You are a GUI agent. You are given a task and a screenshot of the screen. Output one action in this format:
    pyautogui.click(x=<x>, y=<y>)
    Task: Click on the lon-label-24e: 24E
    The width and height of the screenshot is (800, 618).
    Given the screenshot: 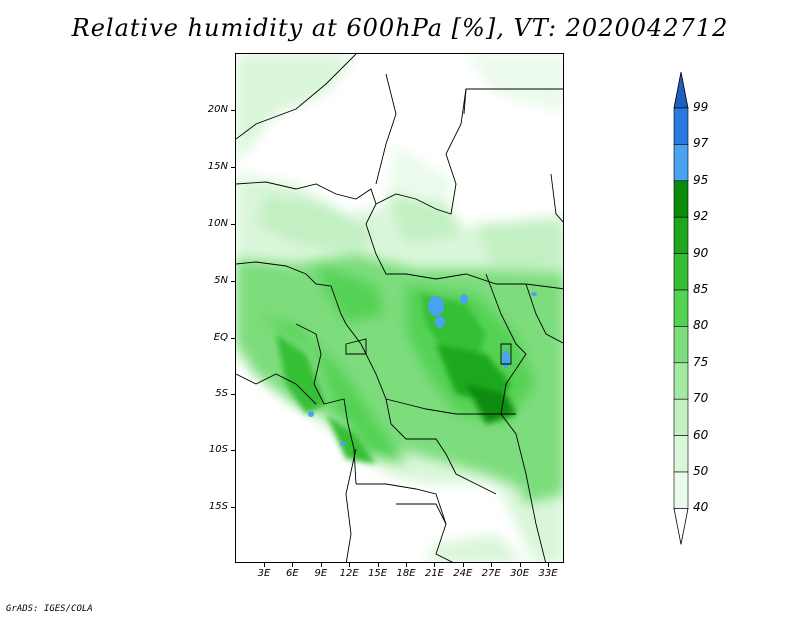 What is the action you would take?
    pyautogui.click(x=463, y=573)
    